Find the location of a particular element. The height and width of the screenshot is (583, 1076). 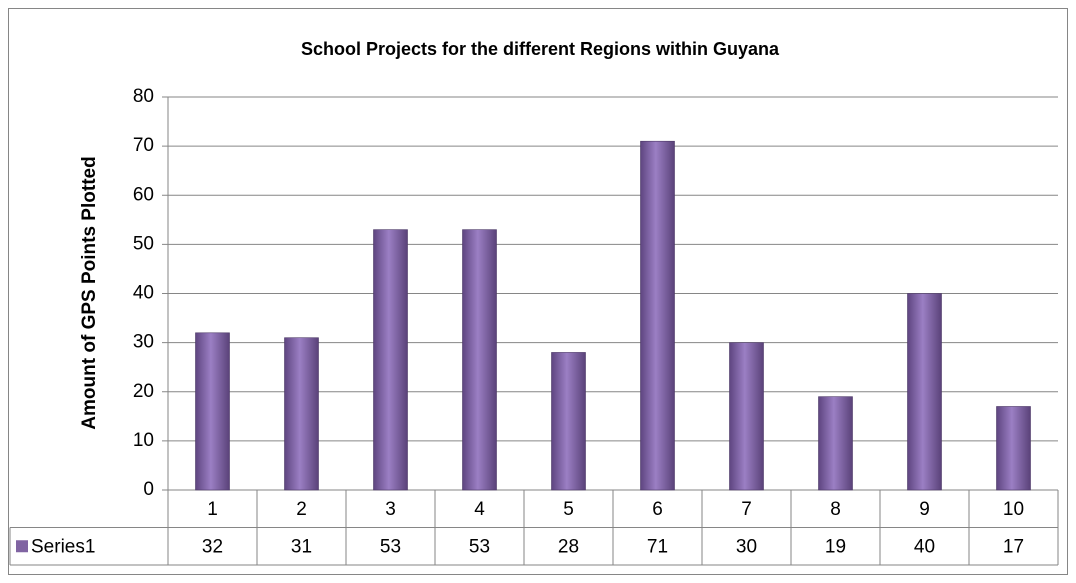

table-value: 28 is located at coordinates (568, 546).